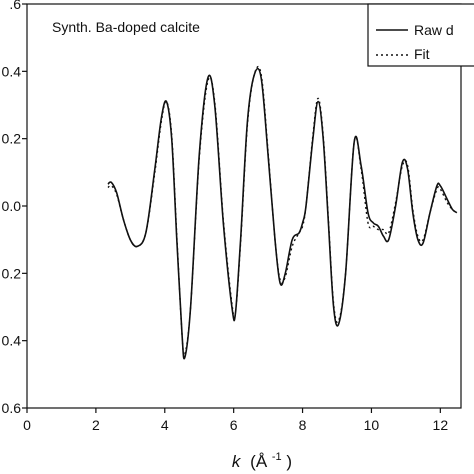 This screenshot has width=474, height=474. What do you see at coordinates (27, 425) in the screenshot?
I see `x-tick-label: 0` at bounding box center [27, 425].